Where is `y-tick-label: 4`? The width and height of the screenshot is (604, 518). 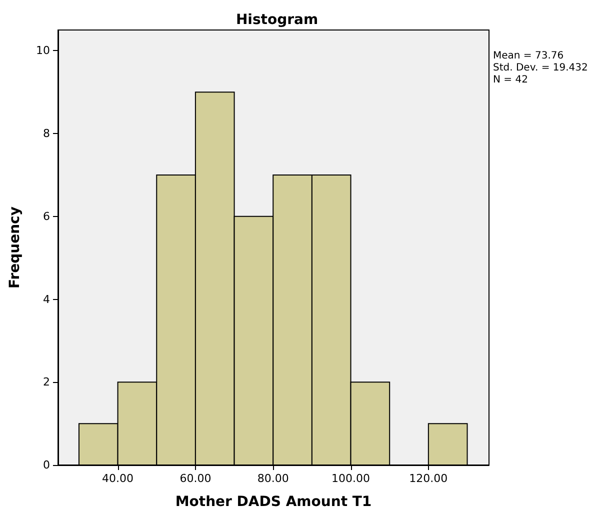
y-tick-label: 4 is located at coordinates (46, 299).